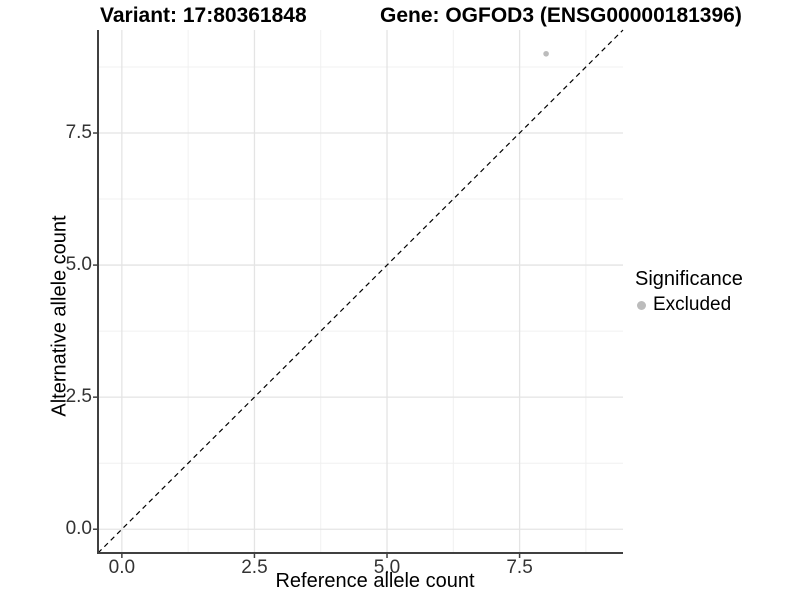 The width and height of the screenshot is (800, 600). I want to click on data-point, so click(546, 53).